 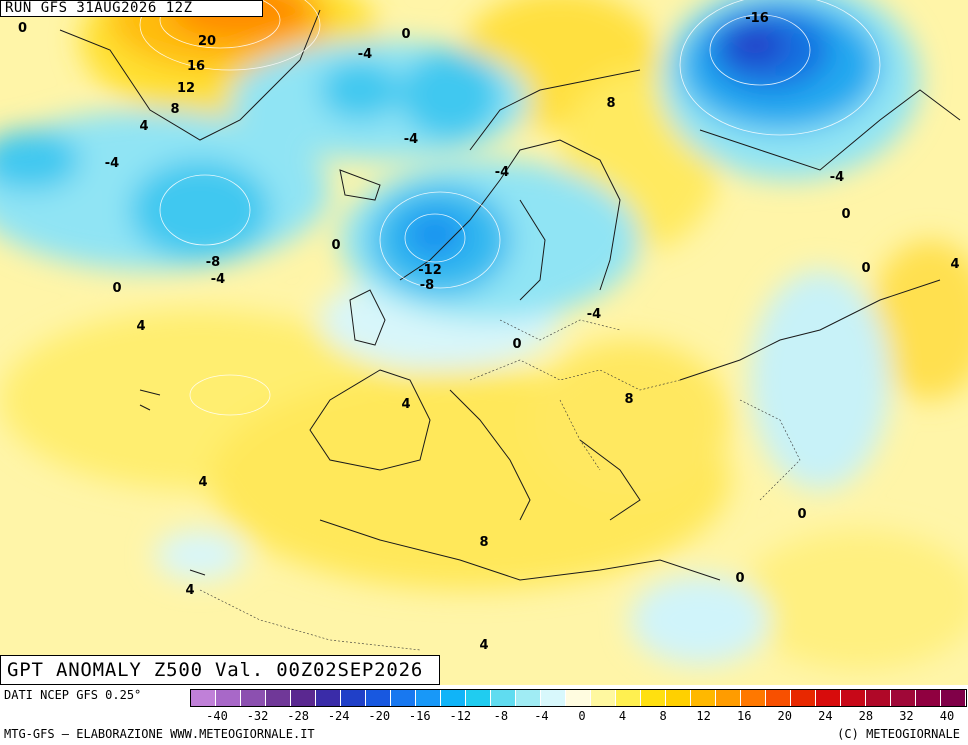 I want to click on colorbar-tick-label: -12, so click(x=460, y=716).